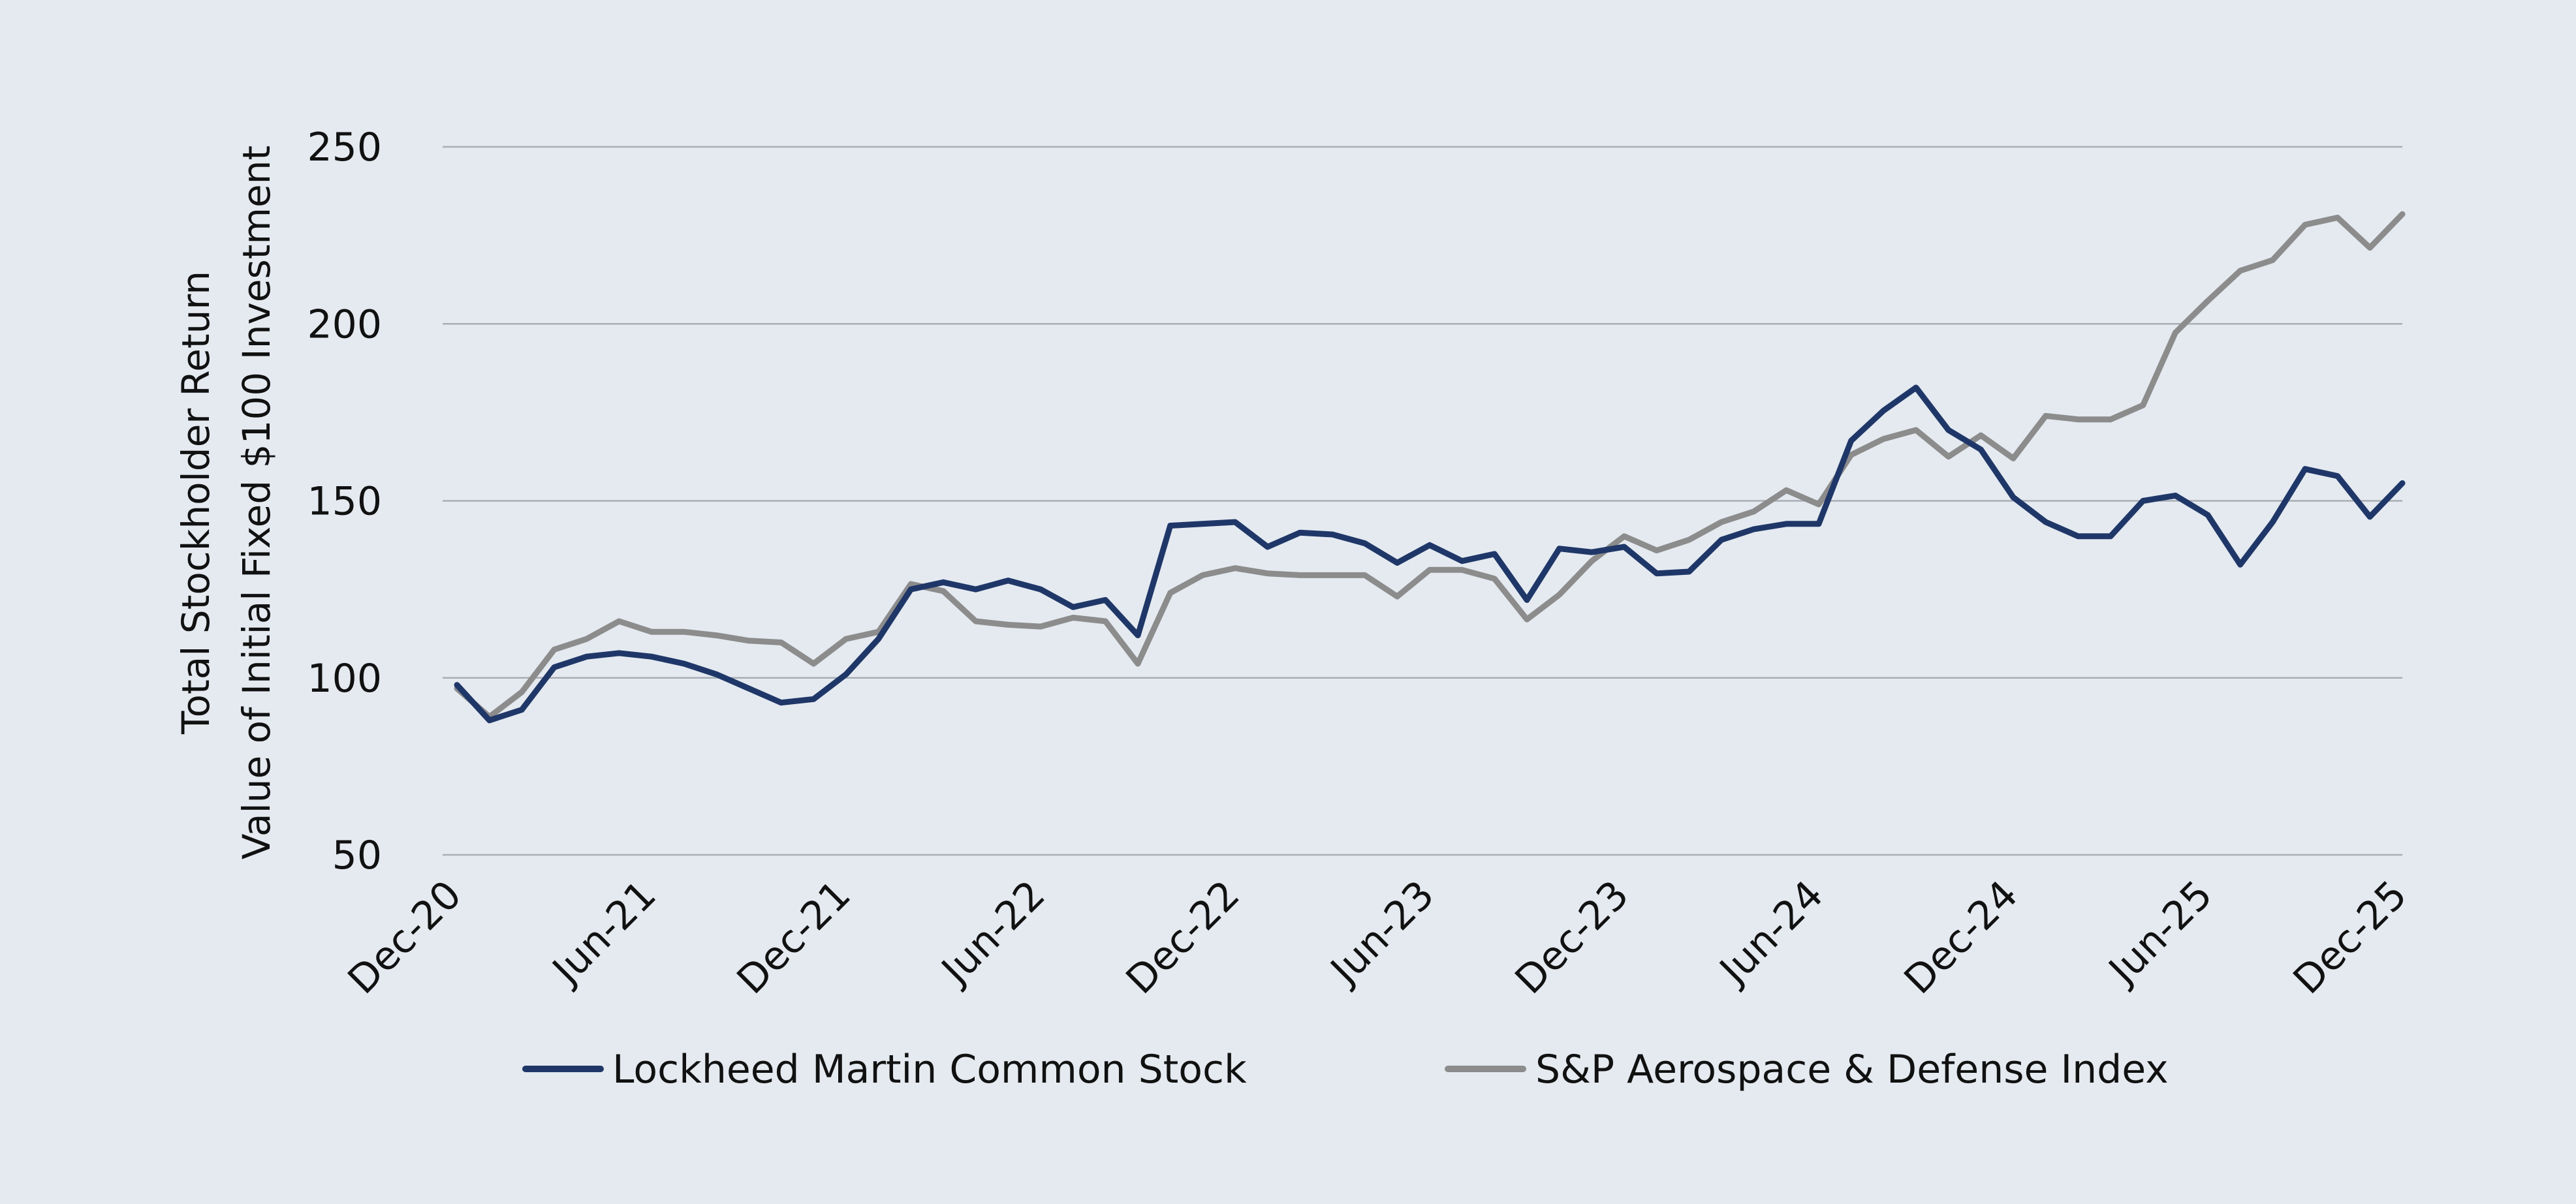  I want to click on x-tick-label: Dec-20, so click(405, 937).